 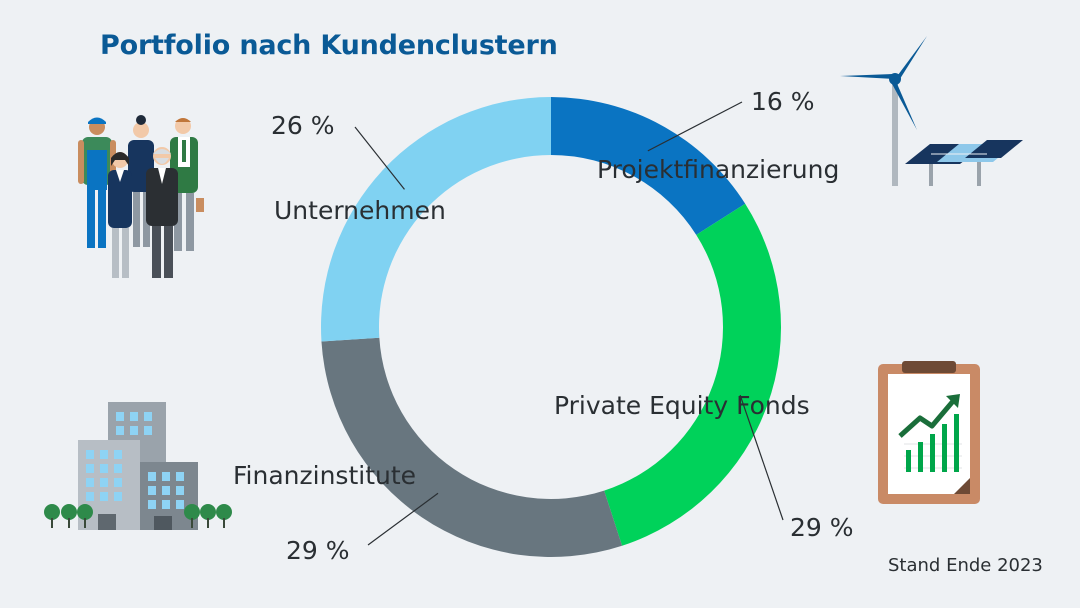 What do you see at coordinates (403, 519) in the screenshot?
I see `leader-line-finanzinstitute` at bounding box center [403, 519].